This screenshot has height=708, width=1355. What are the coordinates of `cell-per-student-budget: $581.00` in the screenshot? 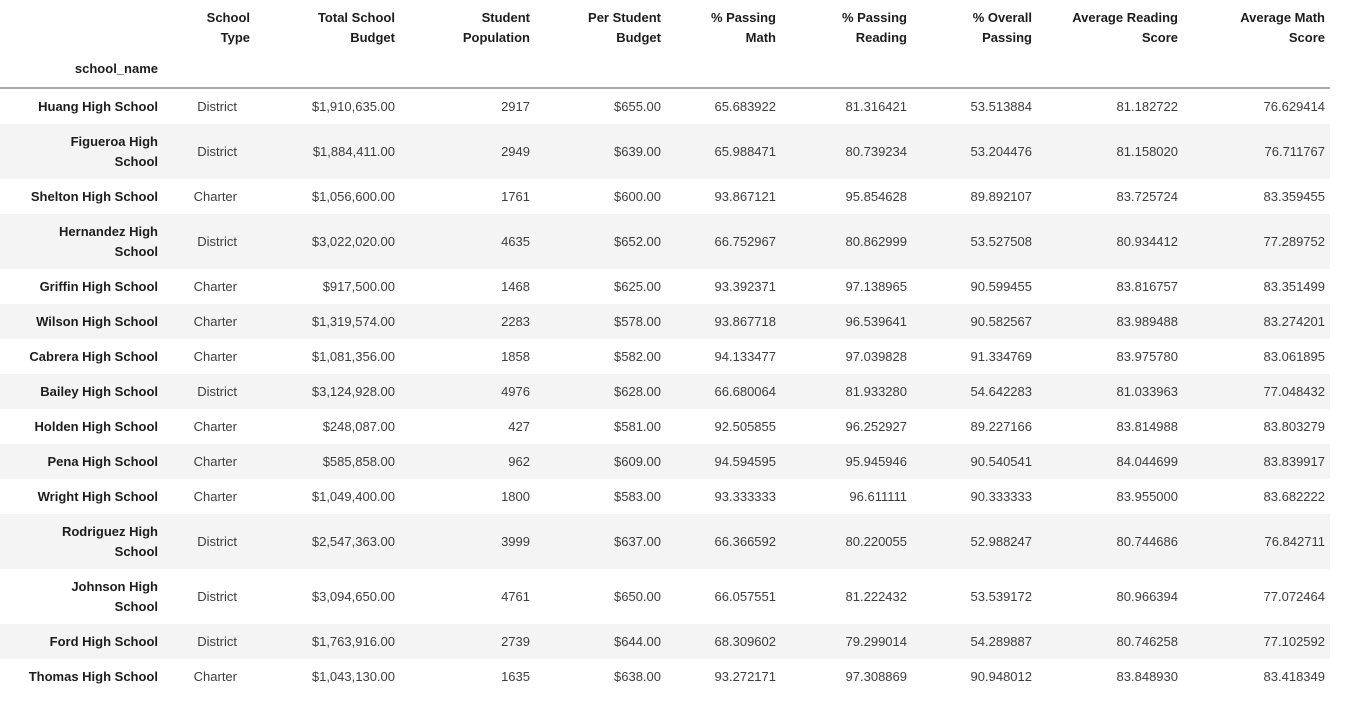 It's located at (637, 426).